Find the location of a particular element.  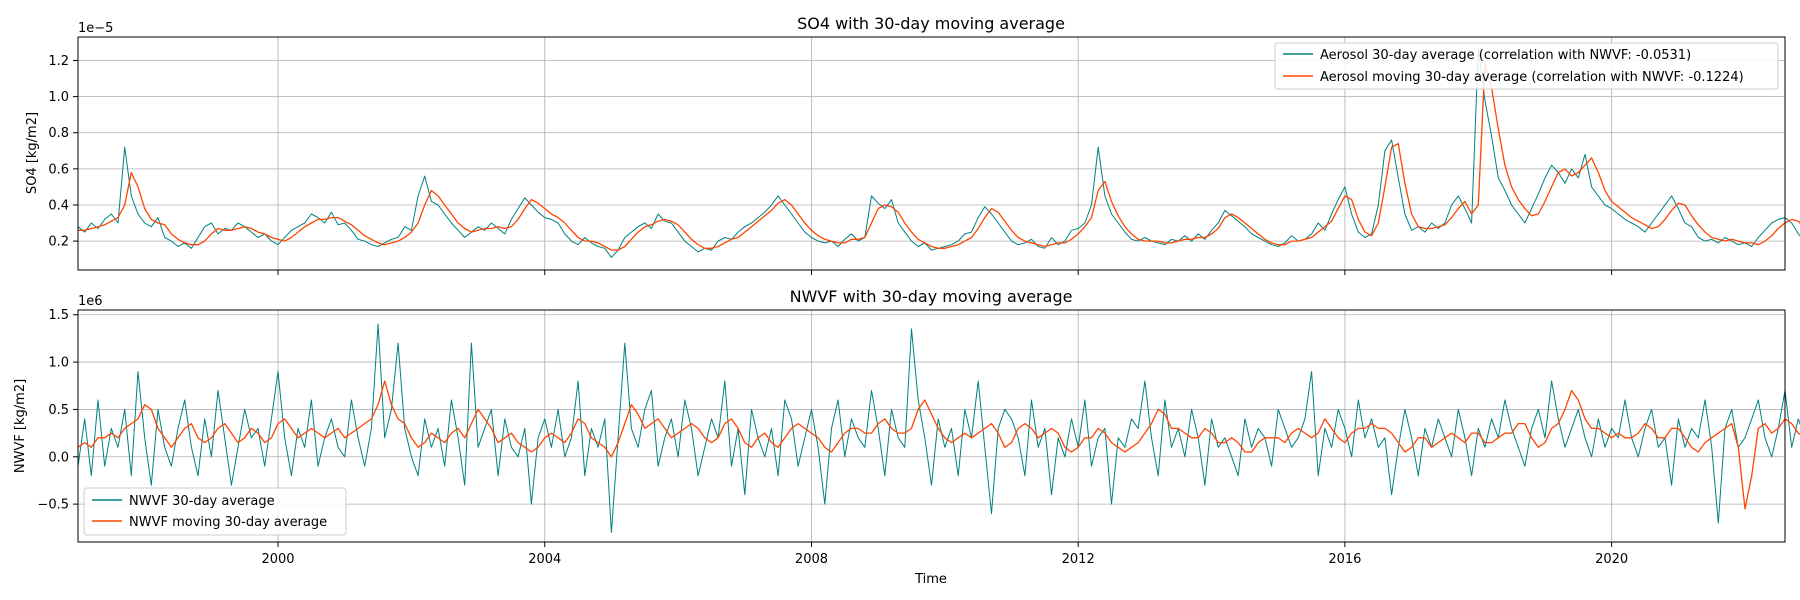

nwvf-y-axis-label: NWVF [kg/m2] is located at coordinates (20, 426).